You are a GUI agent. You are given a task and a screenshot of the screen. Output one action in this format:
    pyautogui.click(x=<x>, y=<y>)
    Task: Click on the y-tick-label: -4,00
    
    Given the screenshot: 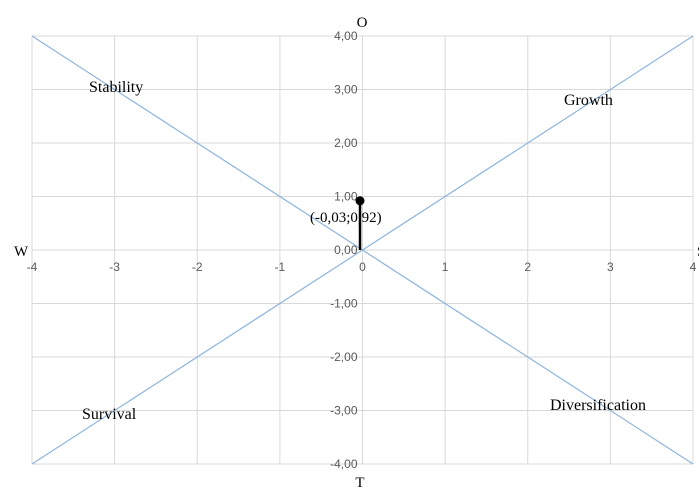 What is the action you would take?
    pyautogui.click(x=344, y=464)
    